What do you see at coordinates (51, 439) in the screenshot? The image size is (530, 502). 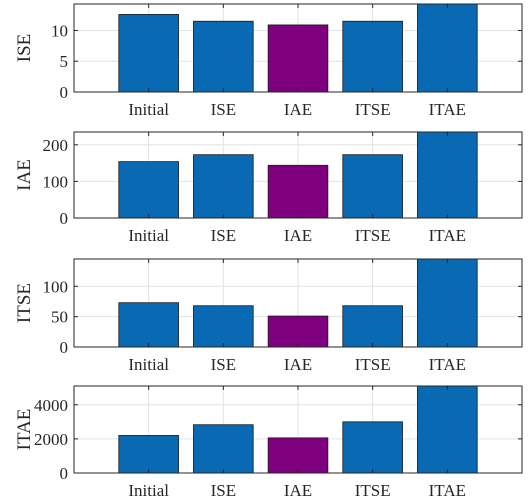 I see `y-tick-label: 2000` at bounding box center [51, 439].